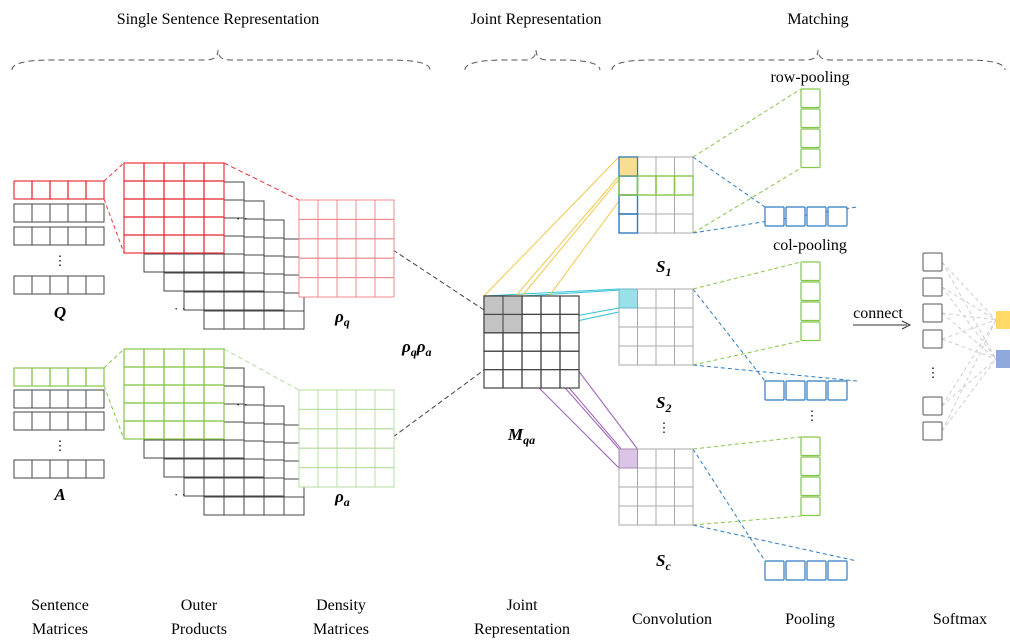 Image resolution: width=1010 pixels, height=643 pixels. I want to click on header-matching: Matching, so click(817, 19).